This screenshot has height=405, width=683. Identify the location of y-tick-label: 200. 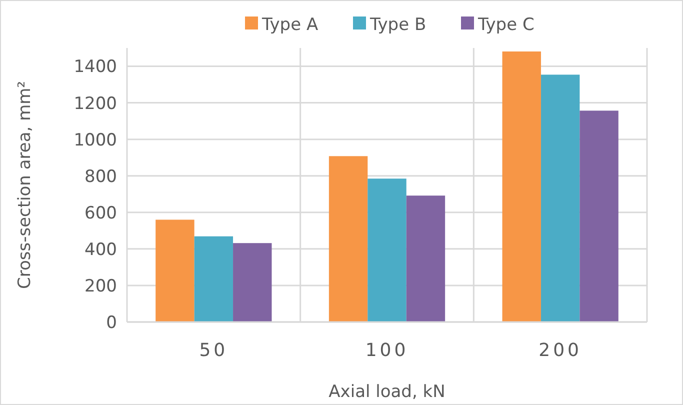
(100, 286).